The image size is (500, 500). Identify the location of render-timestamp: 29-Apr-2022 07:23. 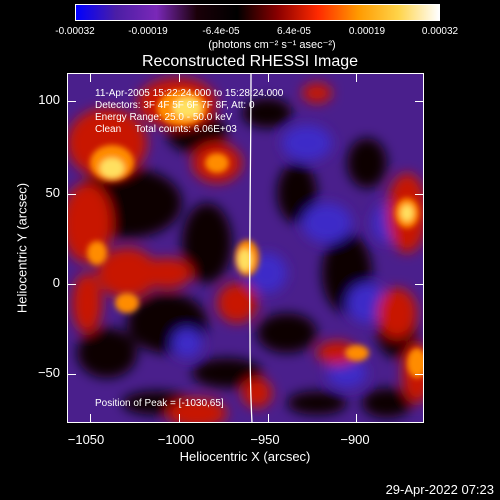
(439, 489).